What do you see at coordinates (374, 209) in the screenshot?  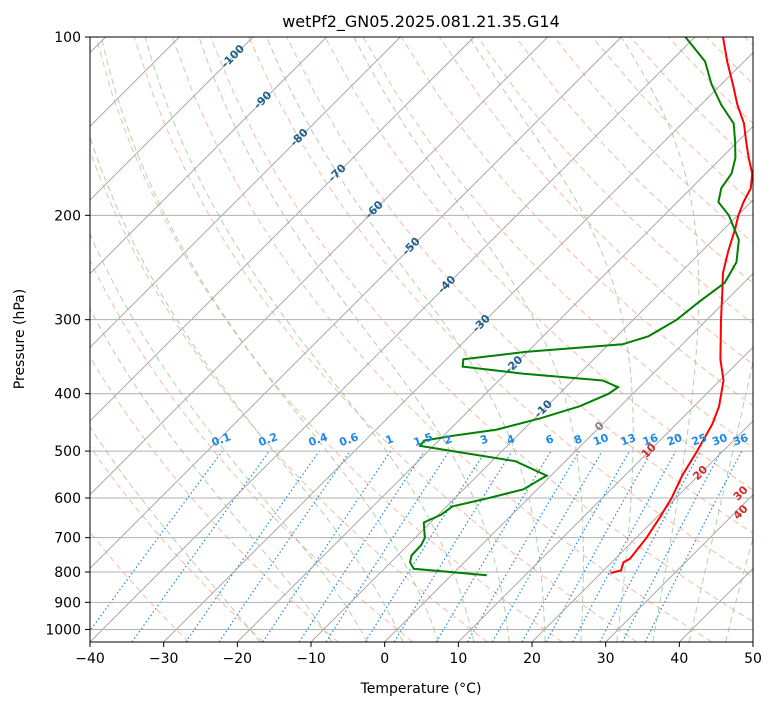 I see `isotherm-label: -60` at bounding box center [374, 209].